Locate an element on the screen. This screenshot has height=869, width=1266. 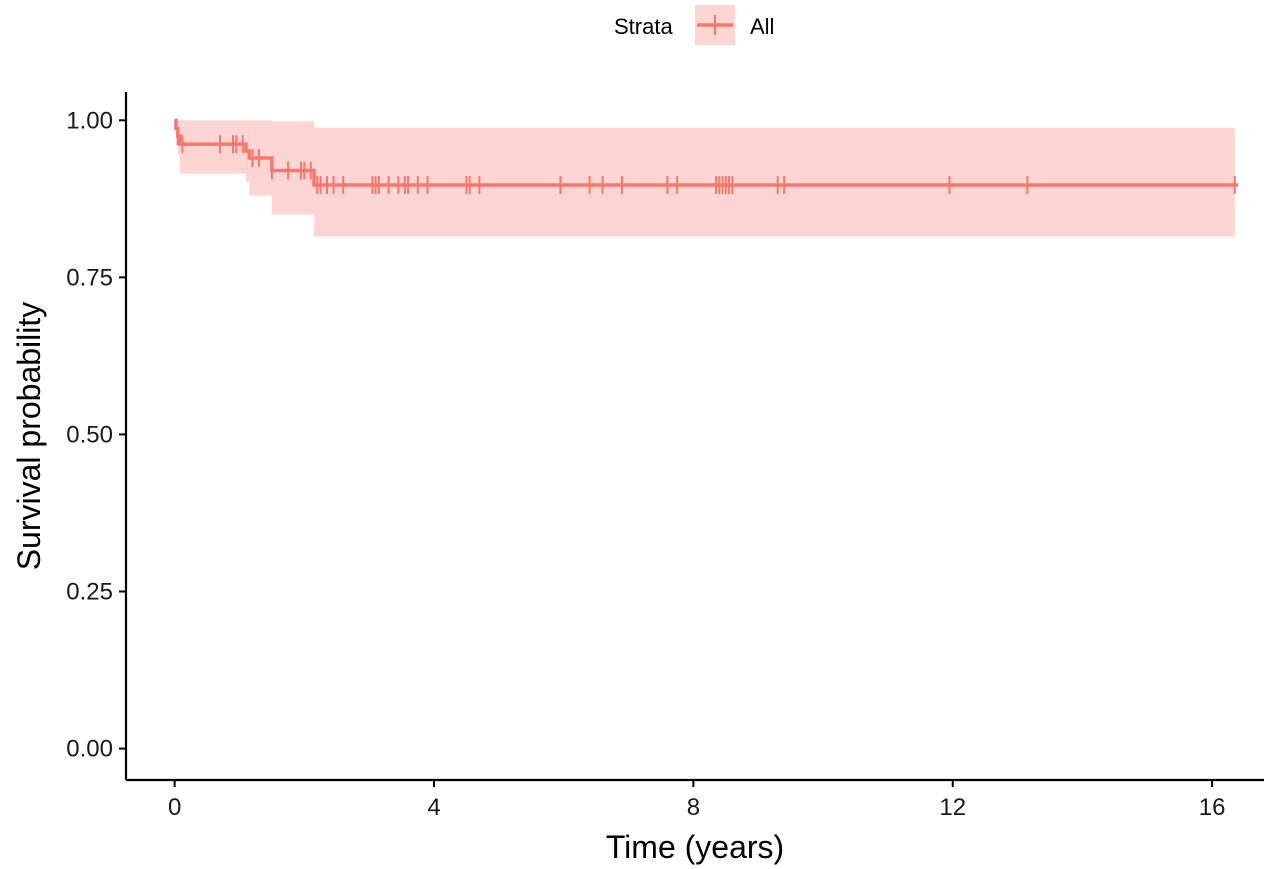
x-tick-label: 8 is located at coordinates (693, 807).